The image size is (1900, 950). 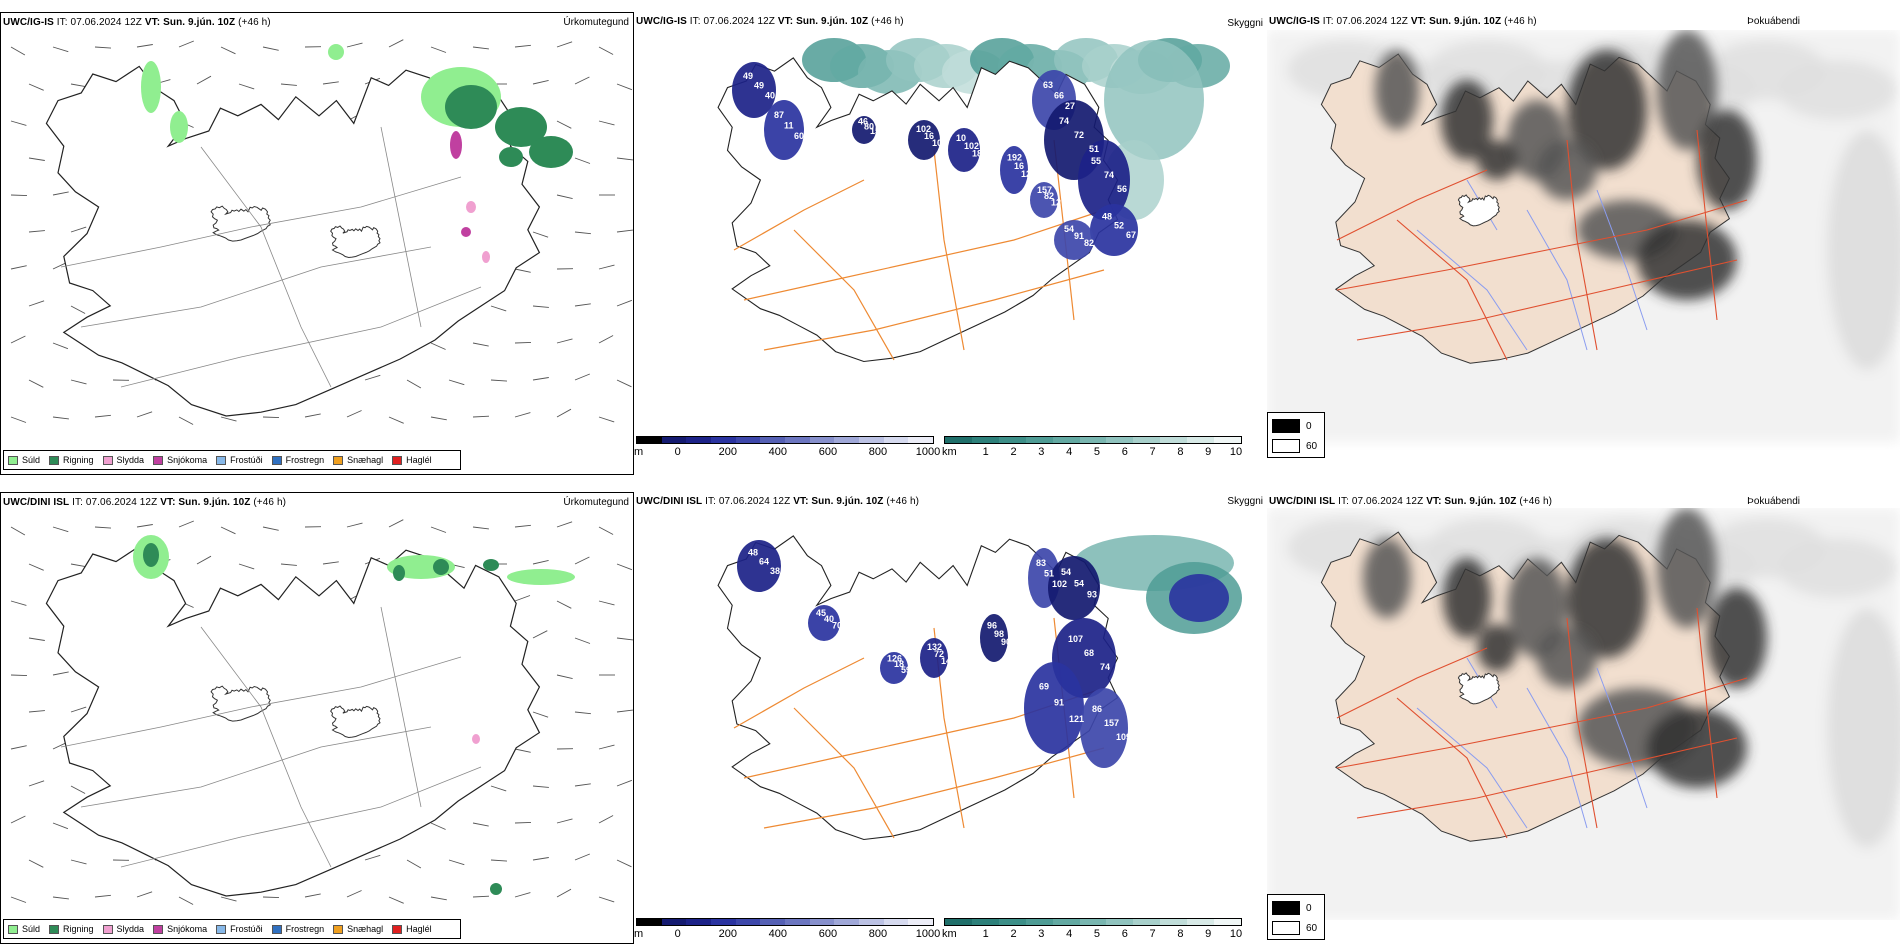 What do you see at coordinates (246, 460) in the screenshot?
I see `legend-label: Frostúði` at bounding box center [246, 460].